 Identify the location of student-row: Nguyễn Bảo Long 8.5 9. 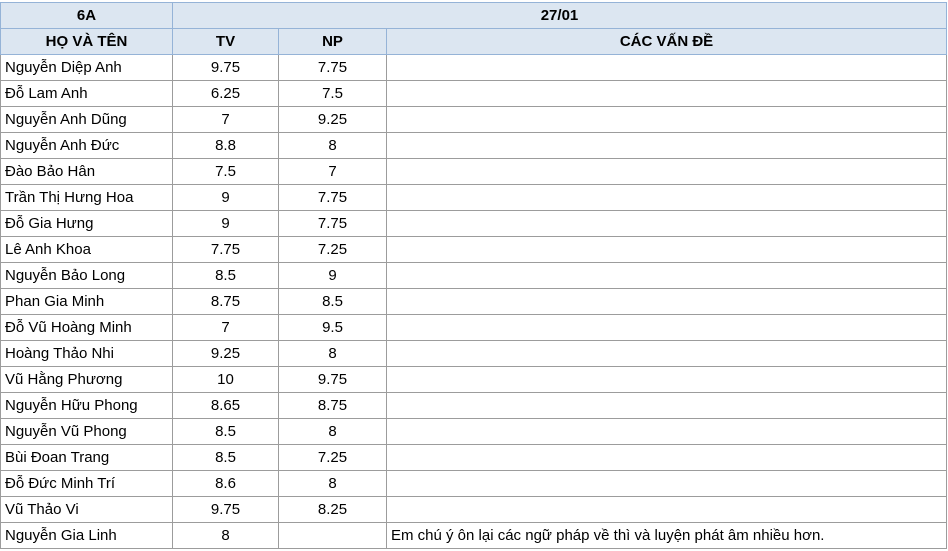
(473, 275).